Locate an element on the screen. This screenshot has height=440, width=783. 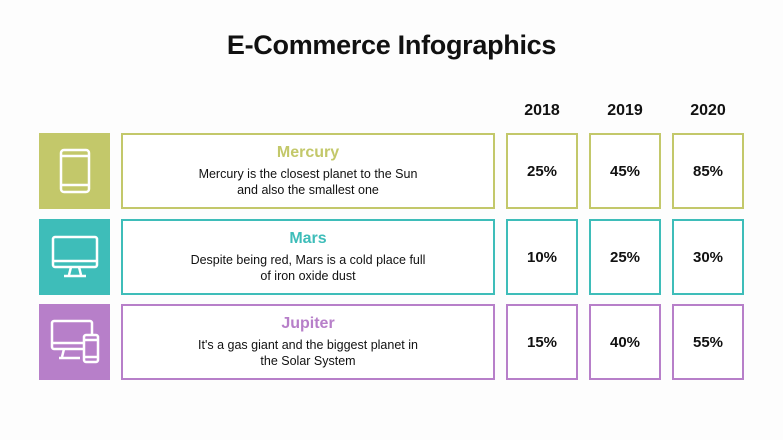
tablet-icon is located at coordinates (74, 171).